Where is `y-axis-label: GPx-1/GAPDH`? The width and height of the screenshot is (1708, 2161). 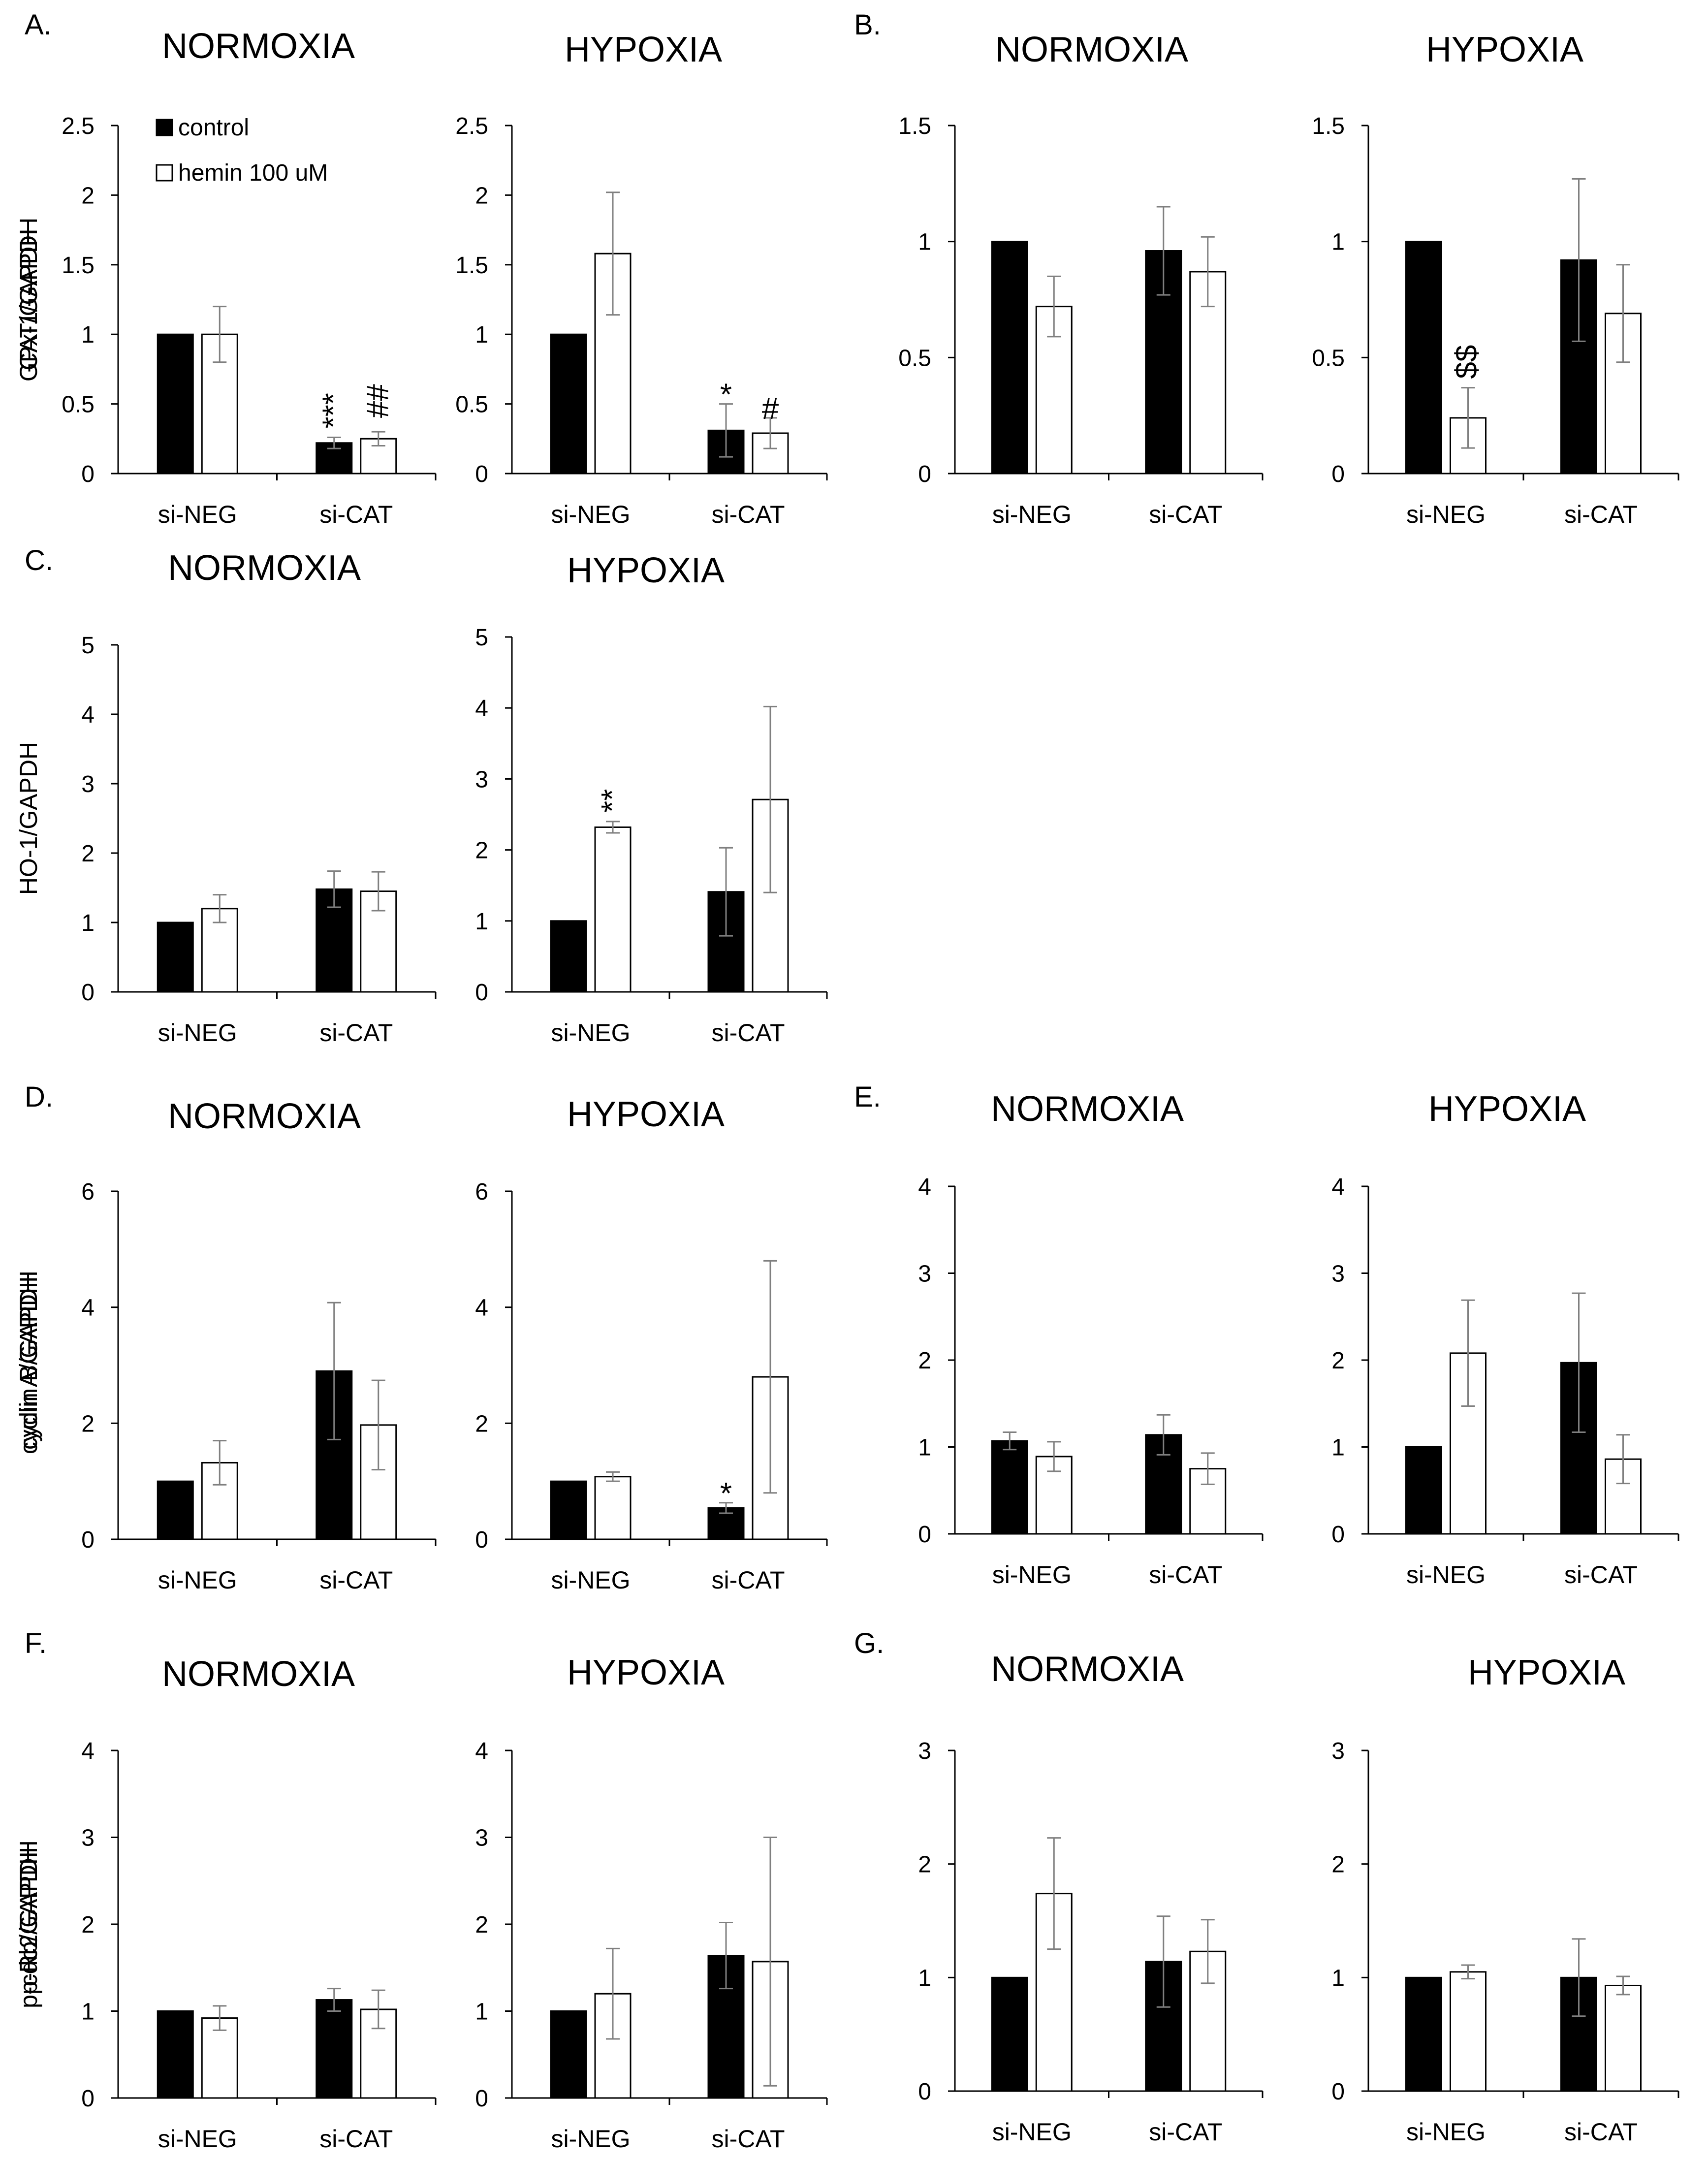 y-axis-label: GPx-1/GAPDH is located at coordinates (28, 299).